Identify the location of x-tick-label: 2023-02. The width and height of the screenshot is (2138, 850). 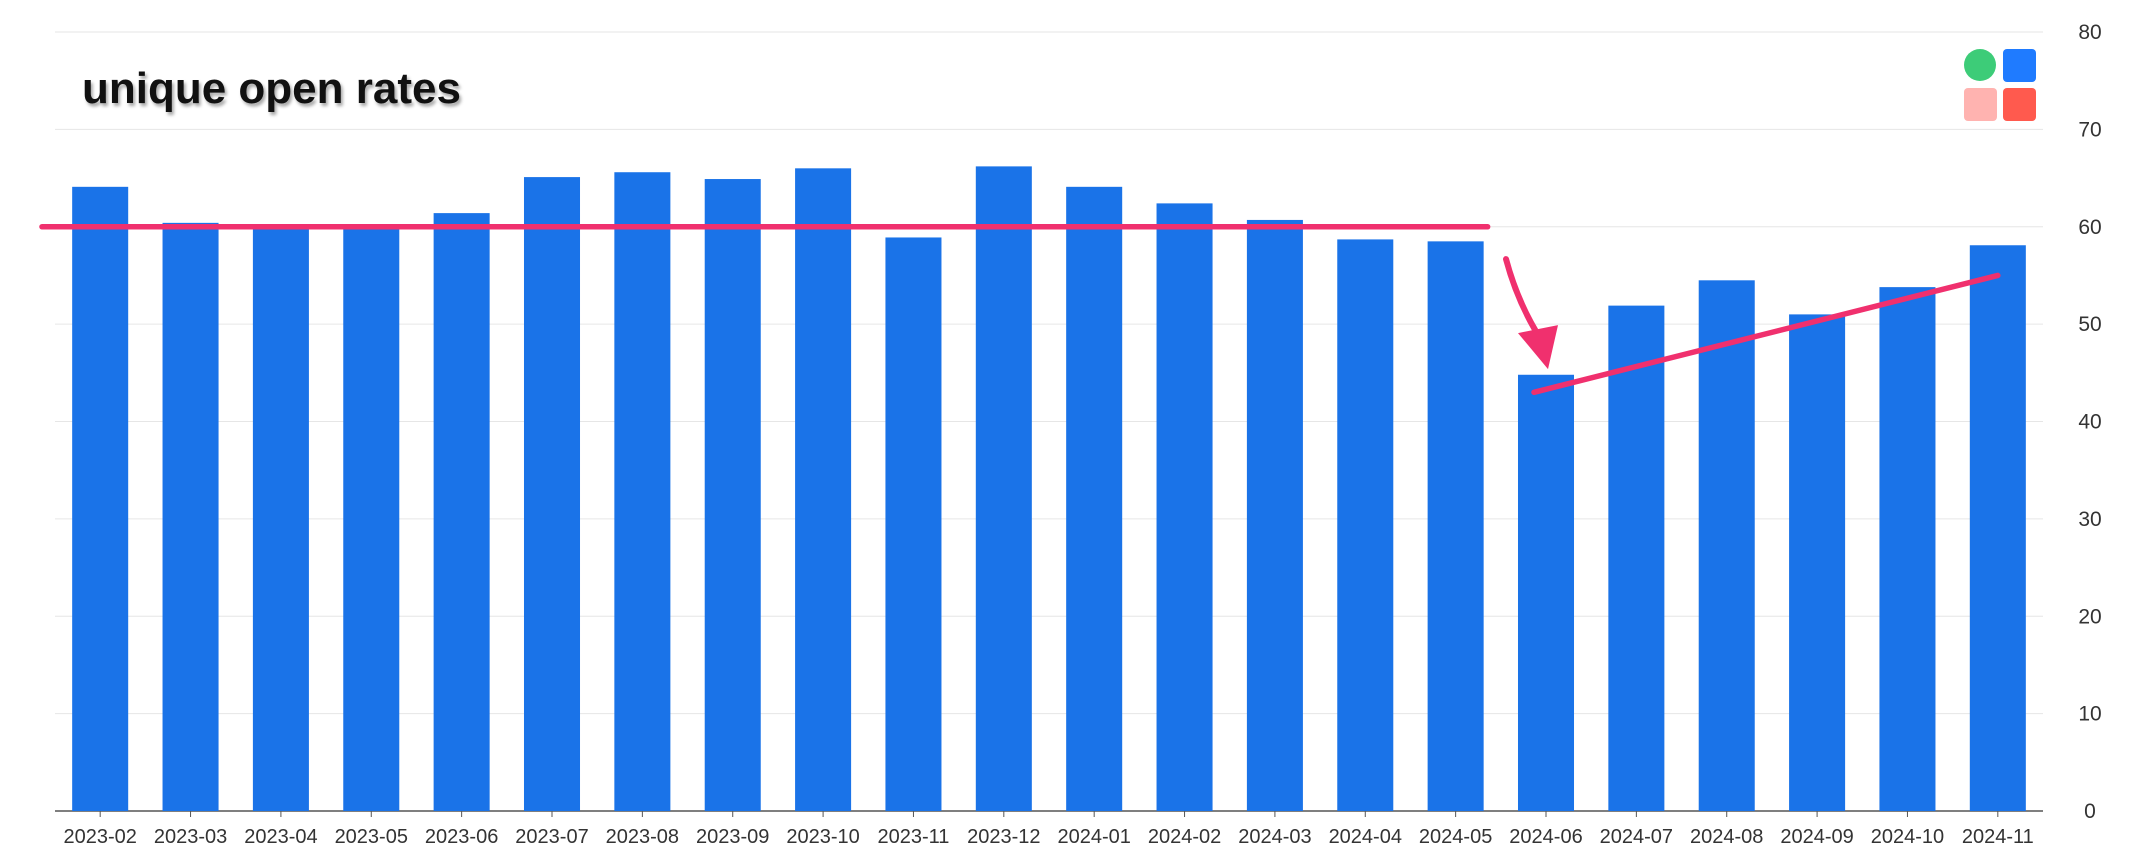
(99, 837).